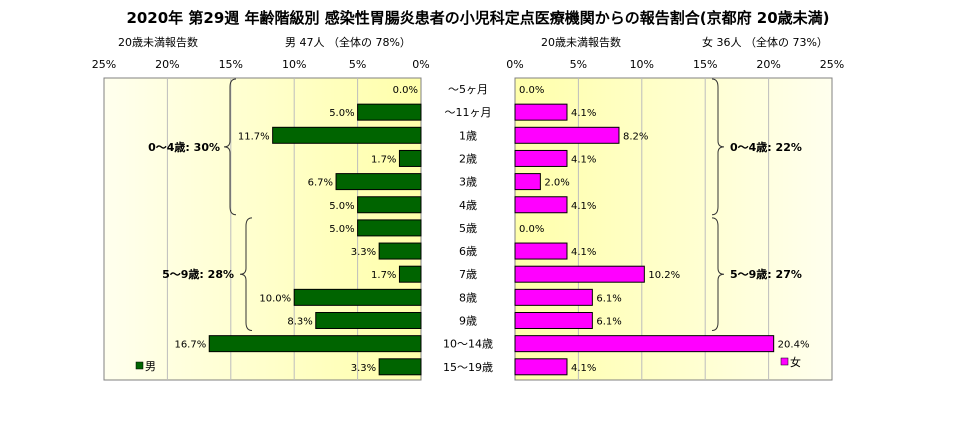 The width and height of the screenshot is (967, 421). Describe the element at coordinates (246, 274) in the screenshot. I see `male-age-5-9-brace` at that location.